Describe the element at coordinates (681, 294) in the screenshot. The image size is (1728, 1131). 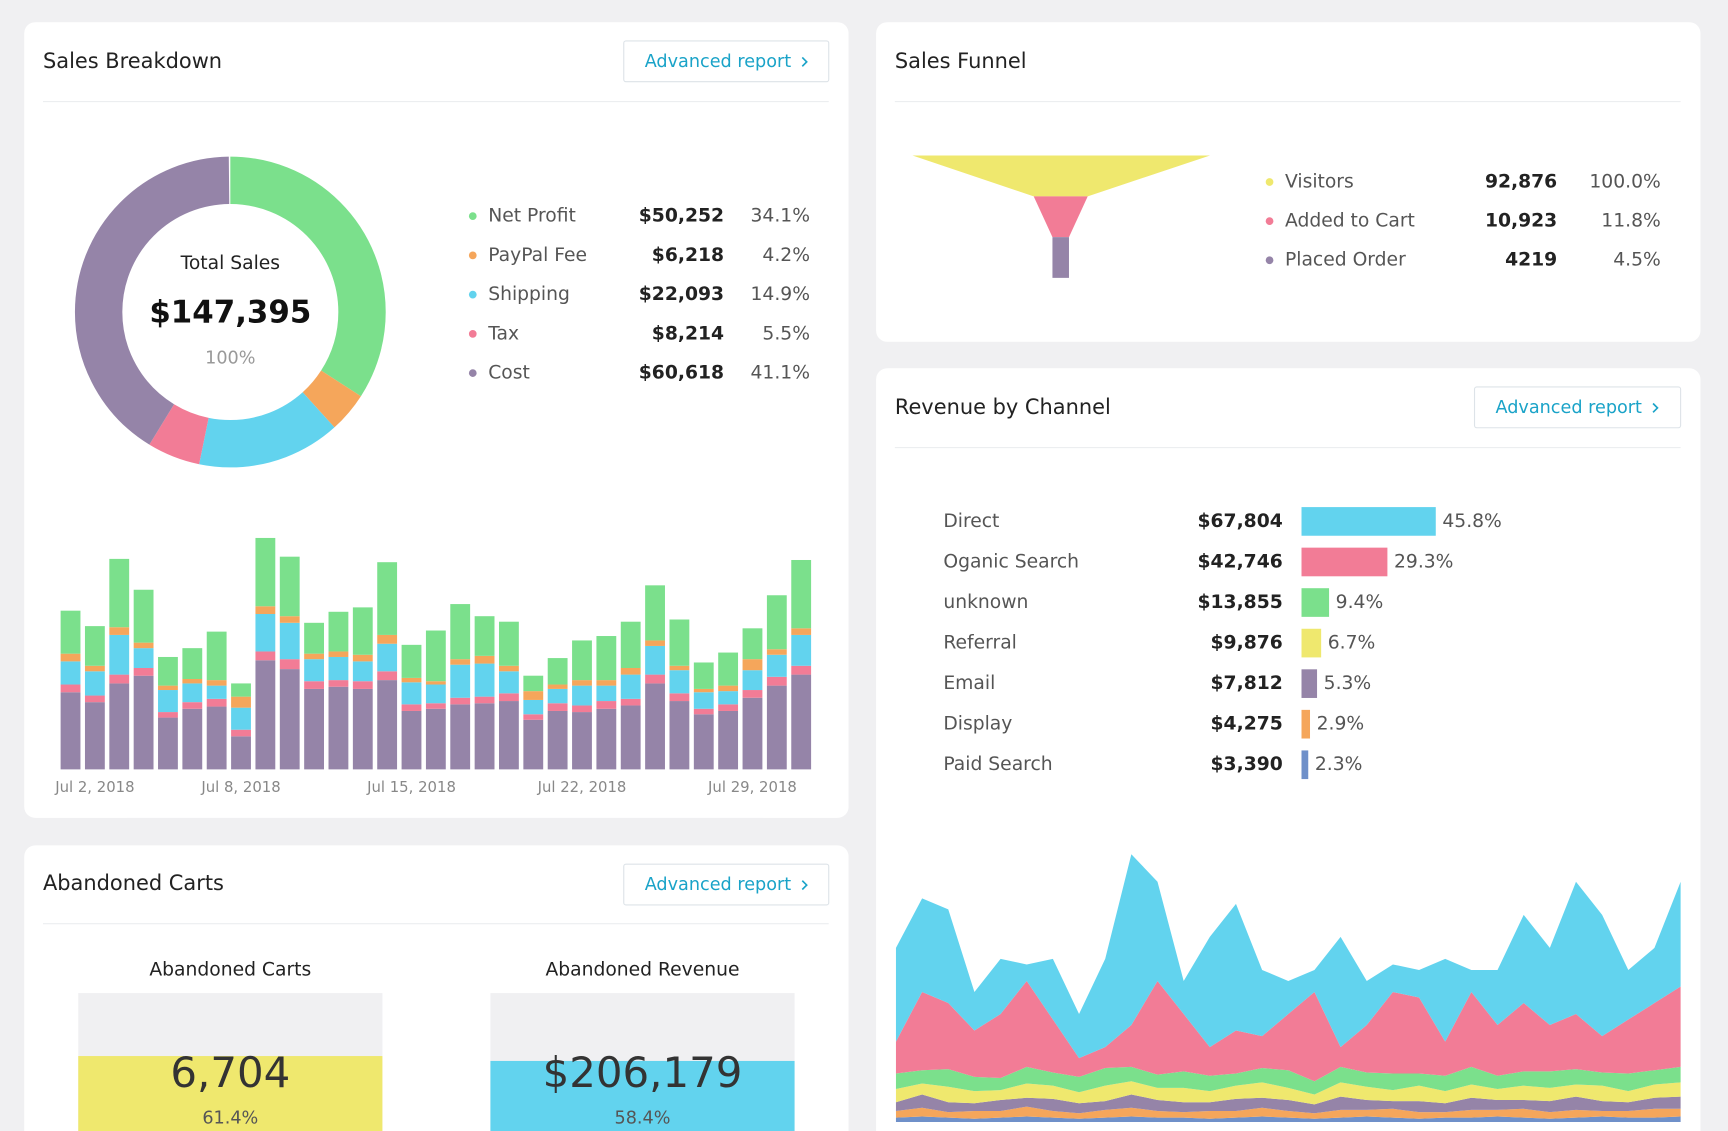
I see `legend-amount: $22,093` at that location.